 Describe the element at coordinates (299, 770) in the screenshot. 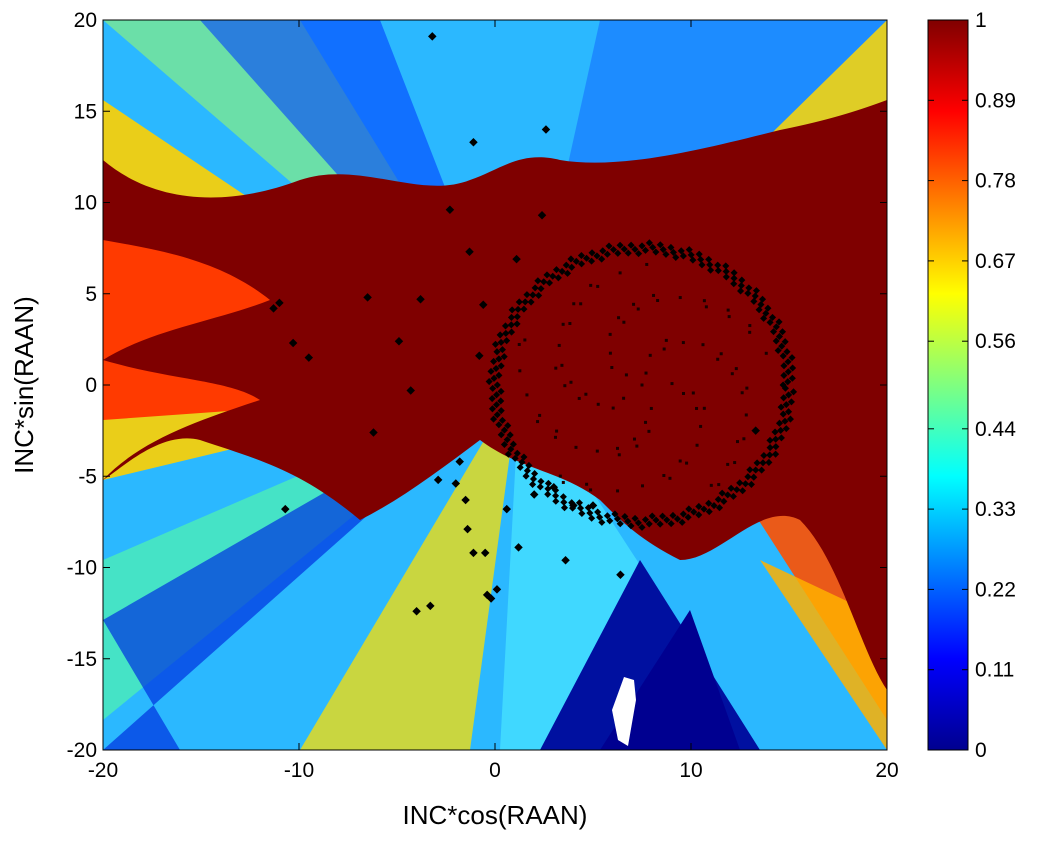

I see `x-tick-label: -10` at that location.